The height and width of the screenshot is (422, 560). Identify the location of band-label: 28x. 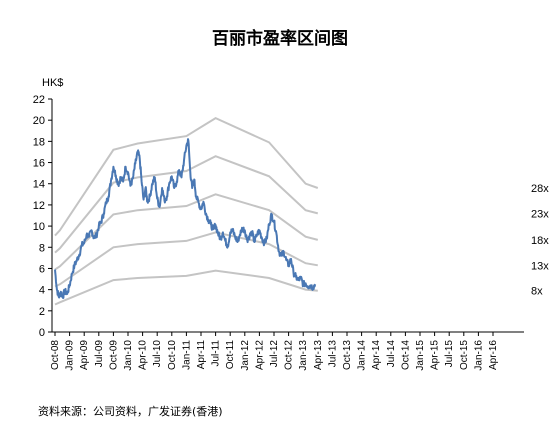
(540, 189).